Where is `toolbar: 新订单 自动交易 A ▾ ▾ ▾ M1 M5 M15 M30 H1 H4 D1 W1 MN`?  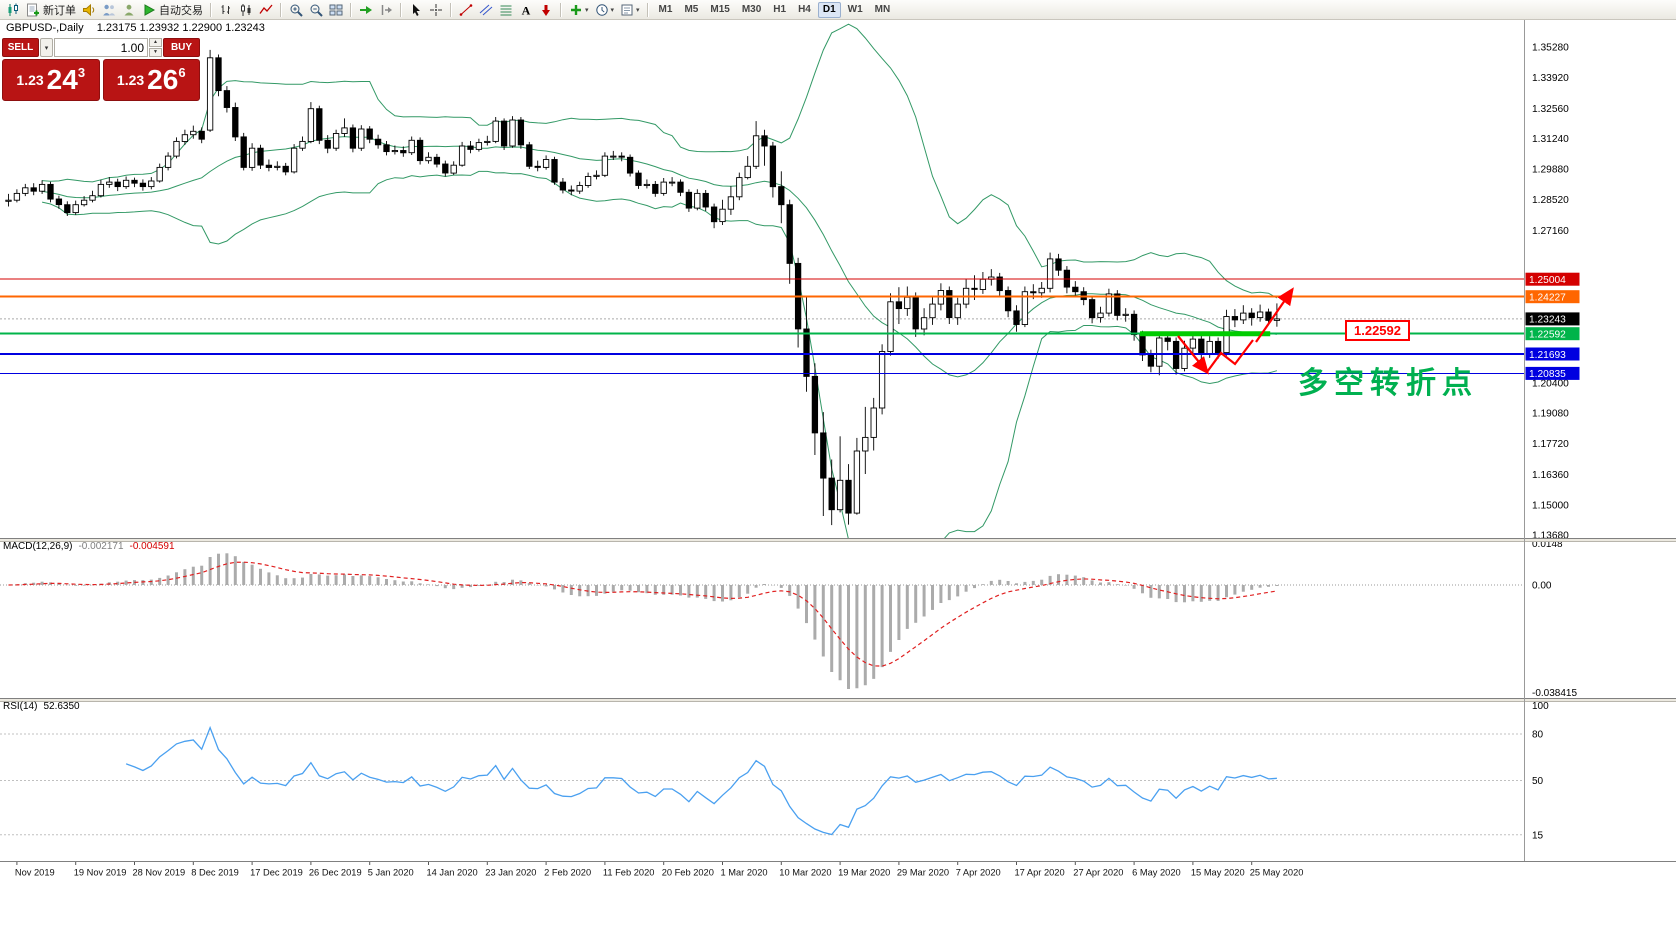 toolbar: 新订单 自动交易 A ▾ ▾ ▾ M1 M5 M15 M30 H1 H4 D1 W1 MN is located at coordinates (838, 10).